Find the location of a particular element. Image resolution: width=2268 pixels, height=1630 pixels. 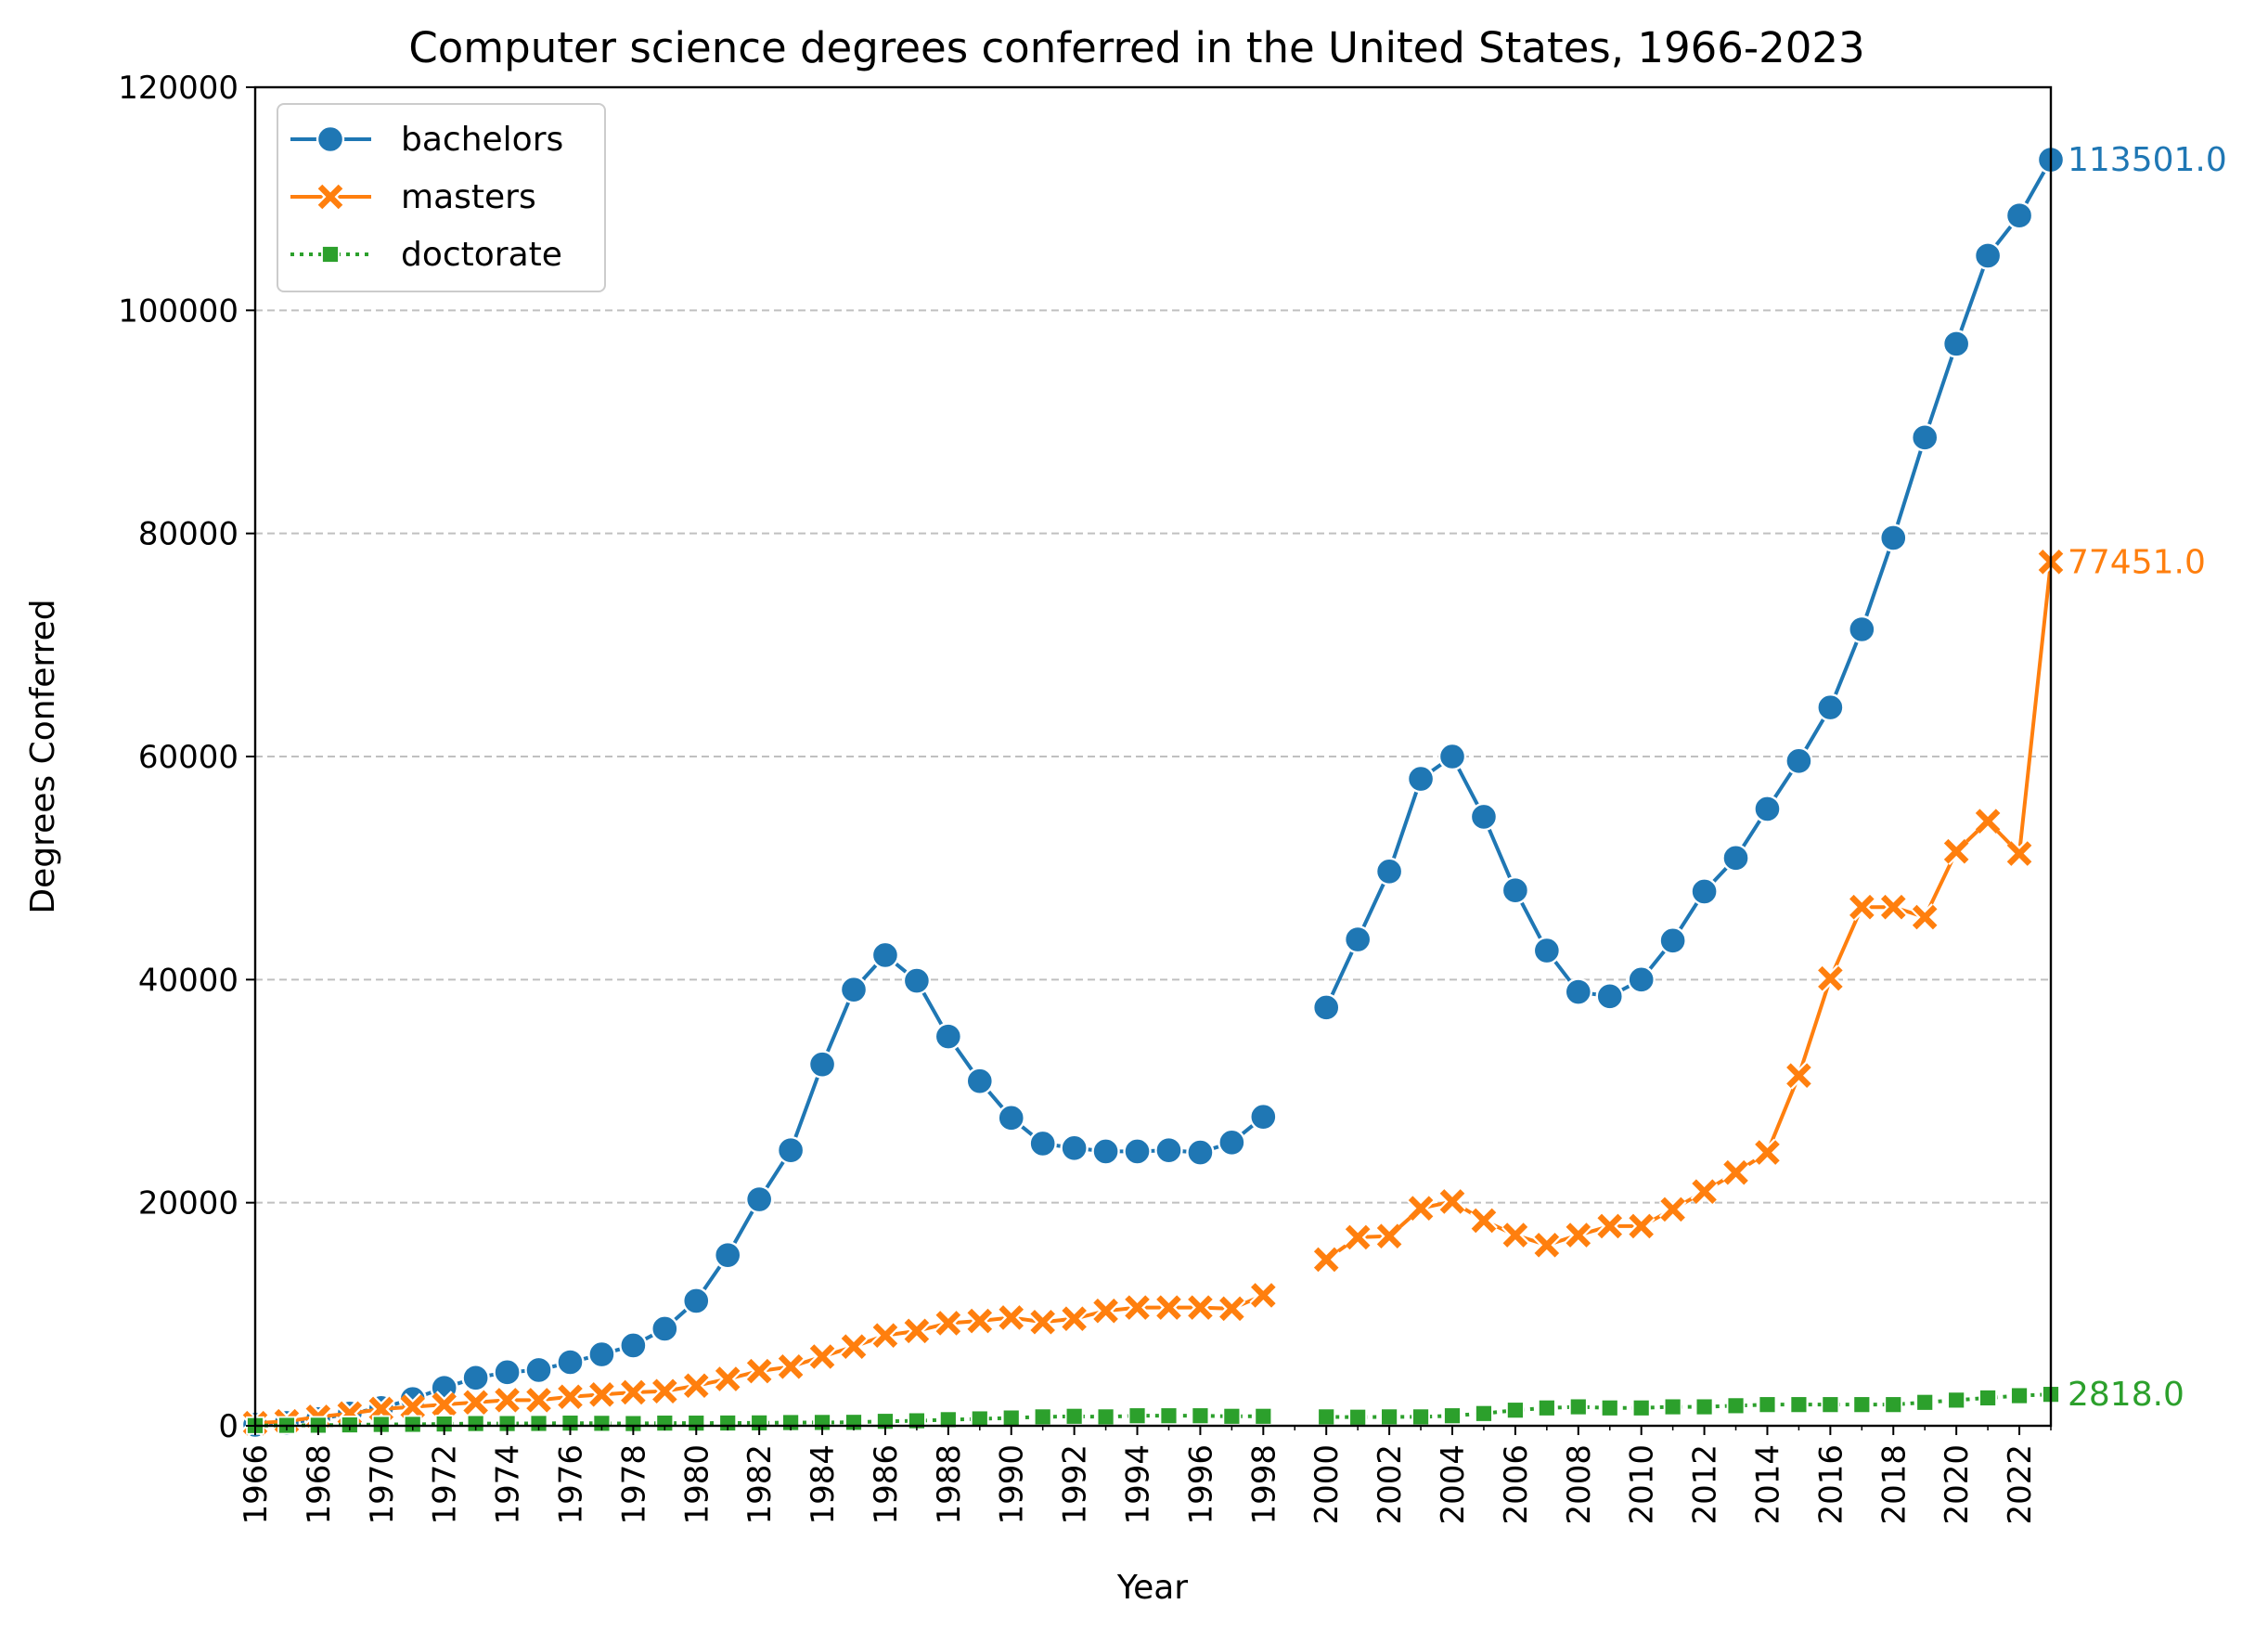

x-tick-label: 1990 is located at coordinates (1012, 1484).